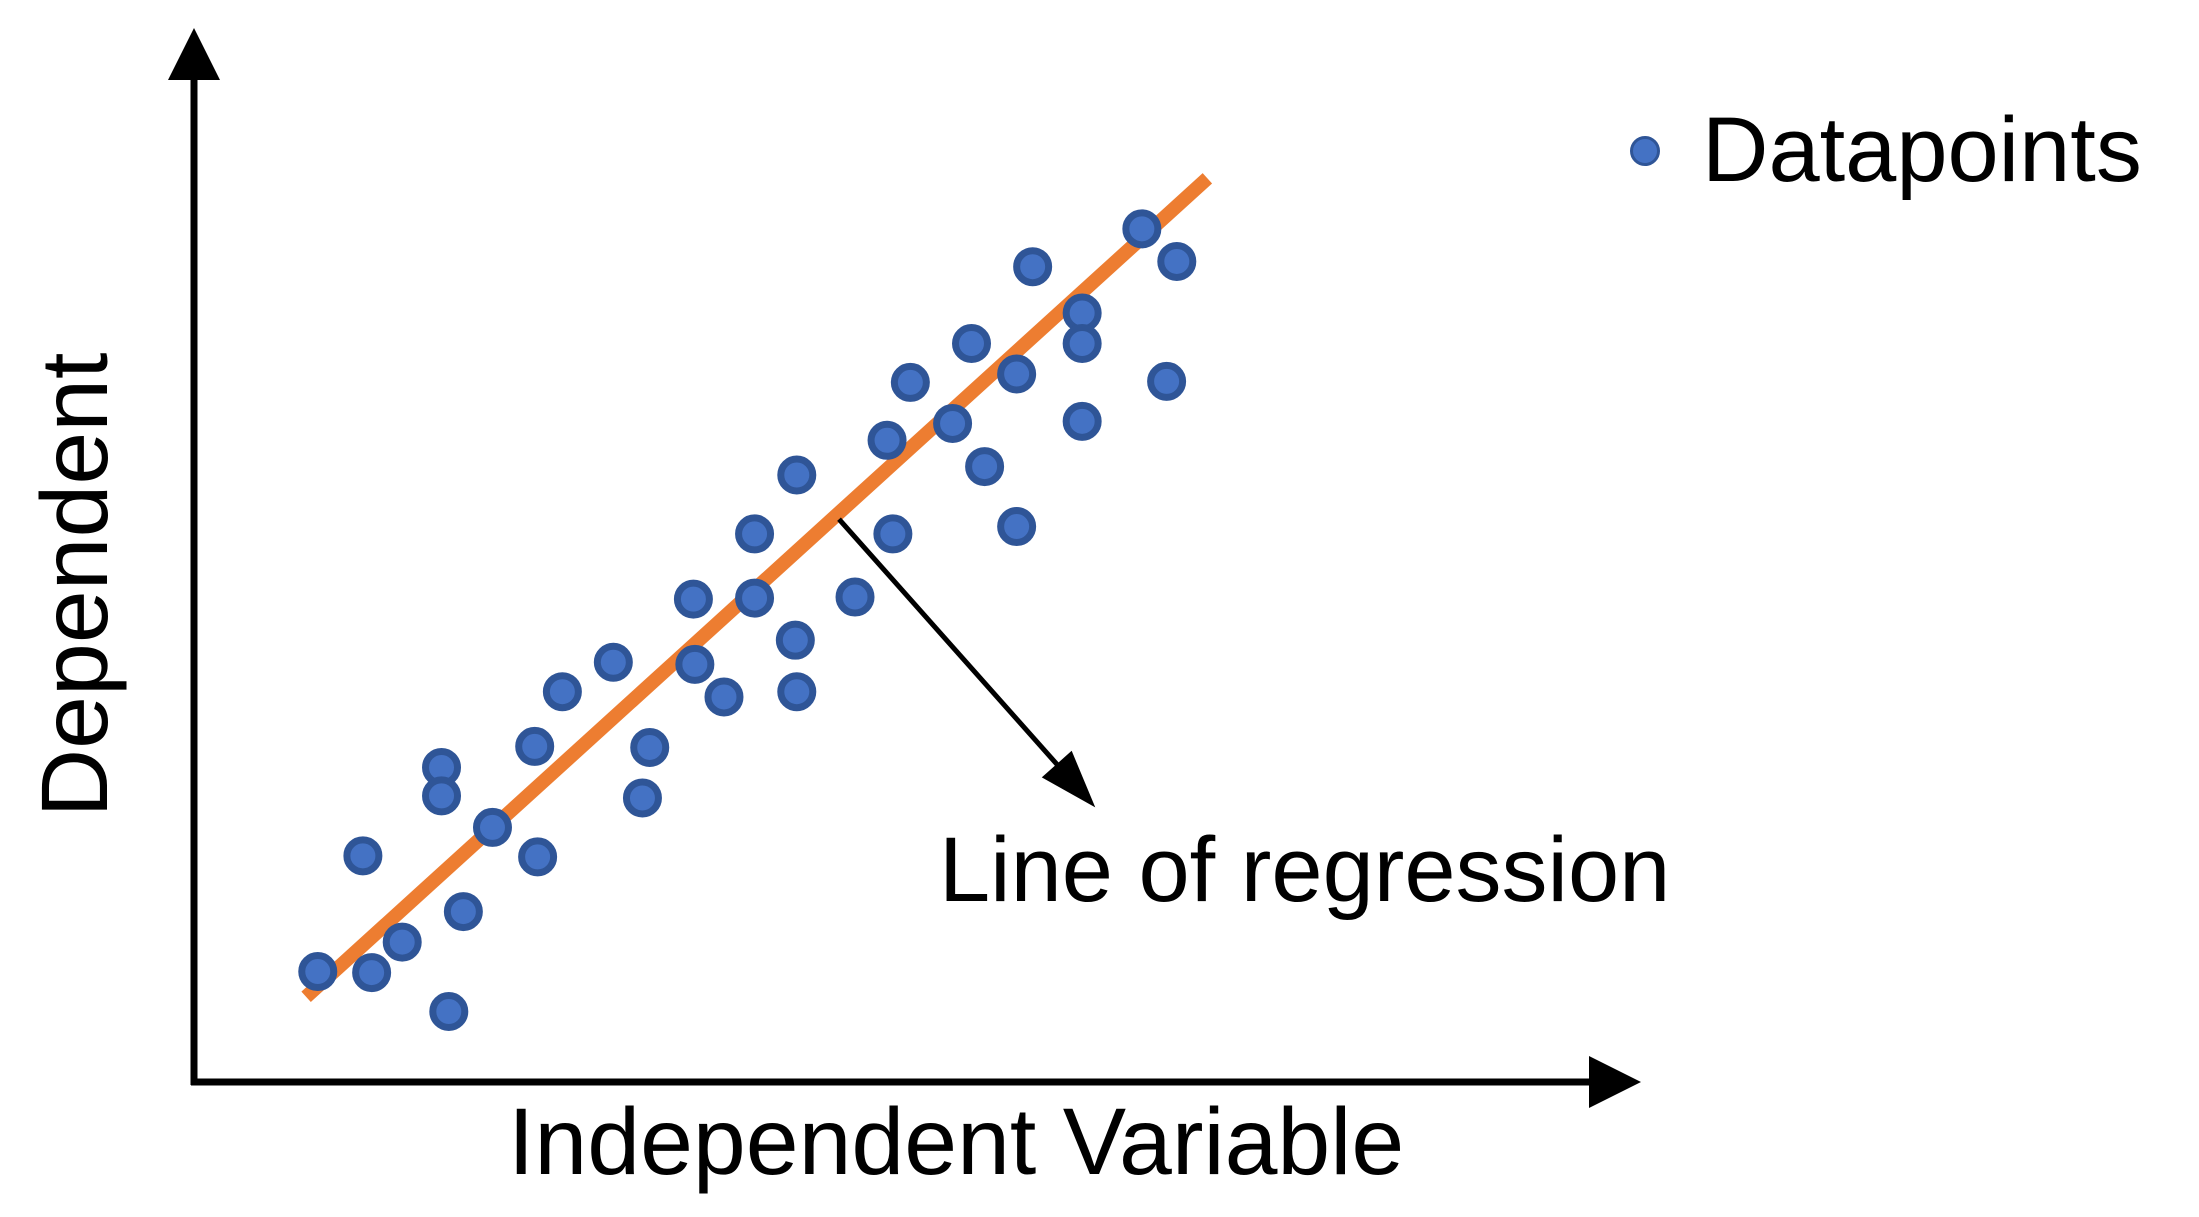  I want to click on x-axis-arrowhead-icon, so click(1615, 1082).